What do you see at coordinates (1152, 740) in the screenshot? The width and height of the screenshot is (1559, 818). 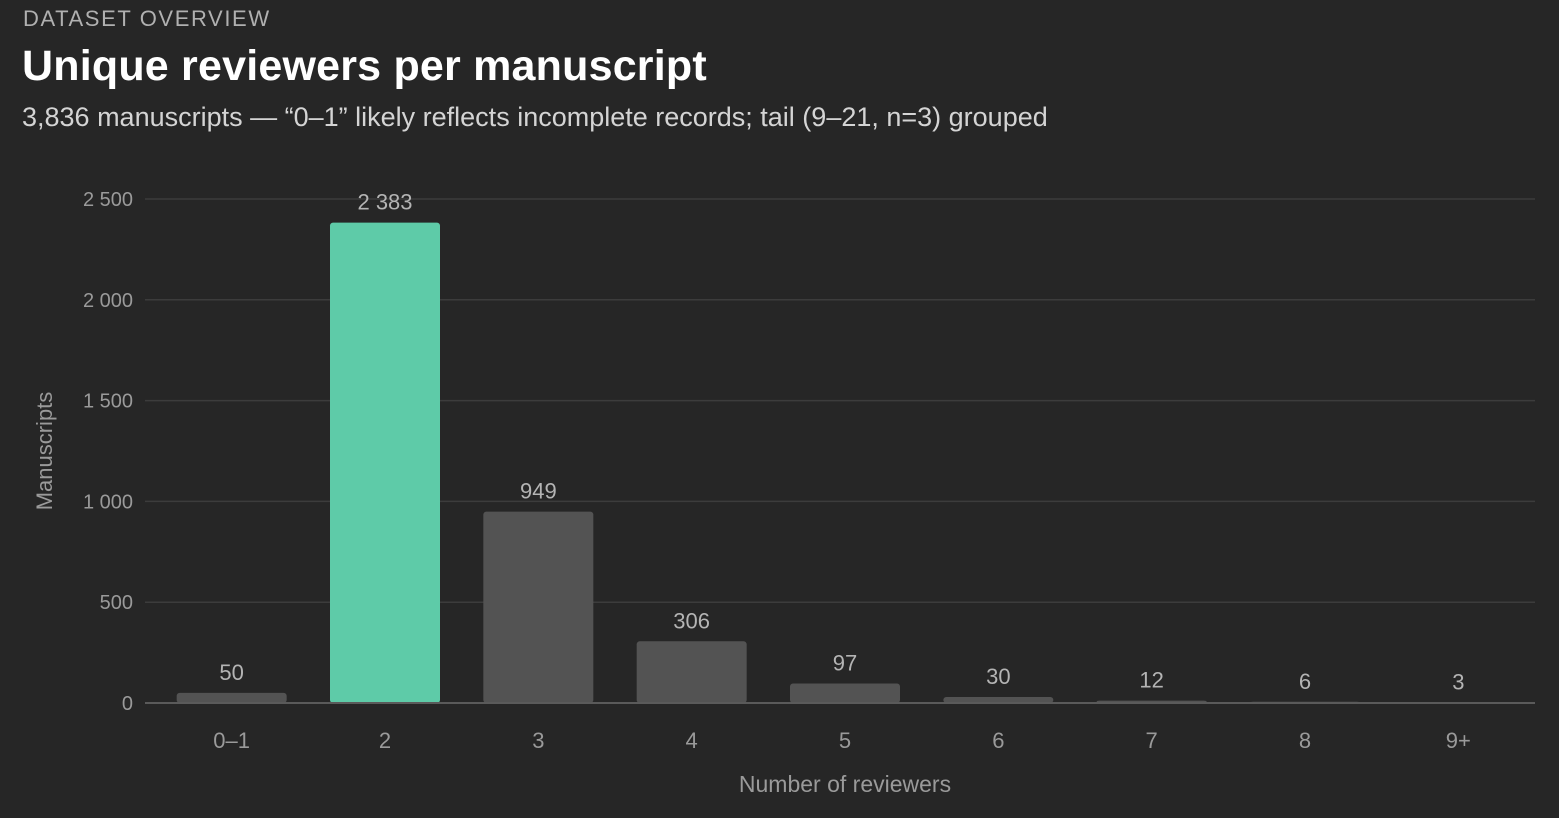 I see `x-tick-label: 7` at bounding box center [1152, 740].